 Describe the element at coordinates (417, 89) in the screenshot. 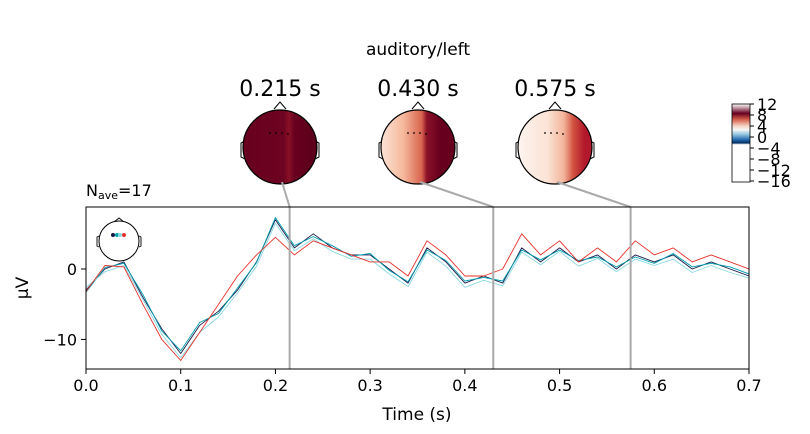

I see `topomap-2-time-label: 0.430 s` at that location.